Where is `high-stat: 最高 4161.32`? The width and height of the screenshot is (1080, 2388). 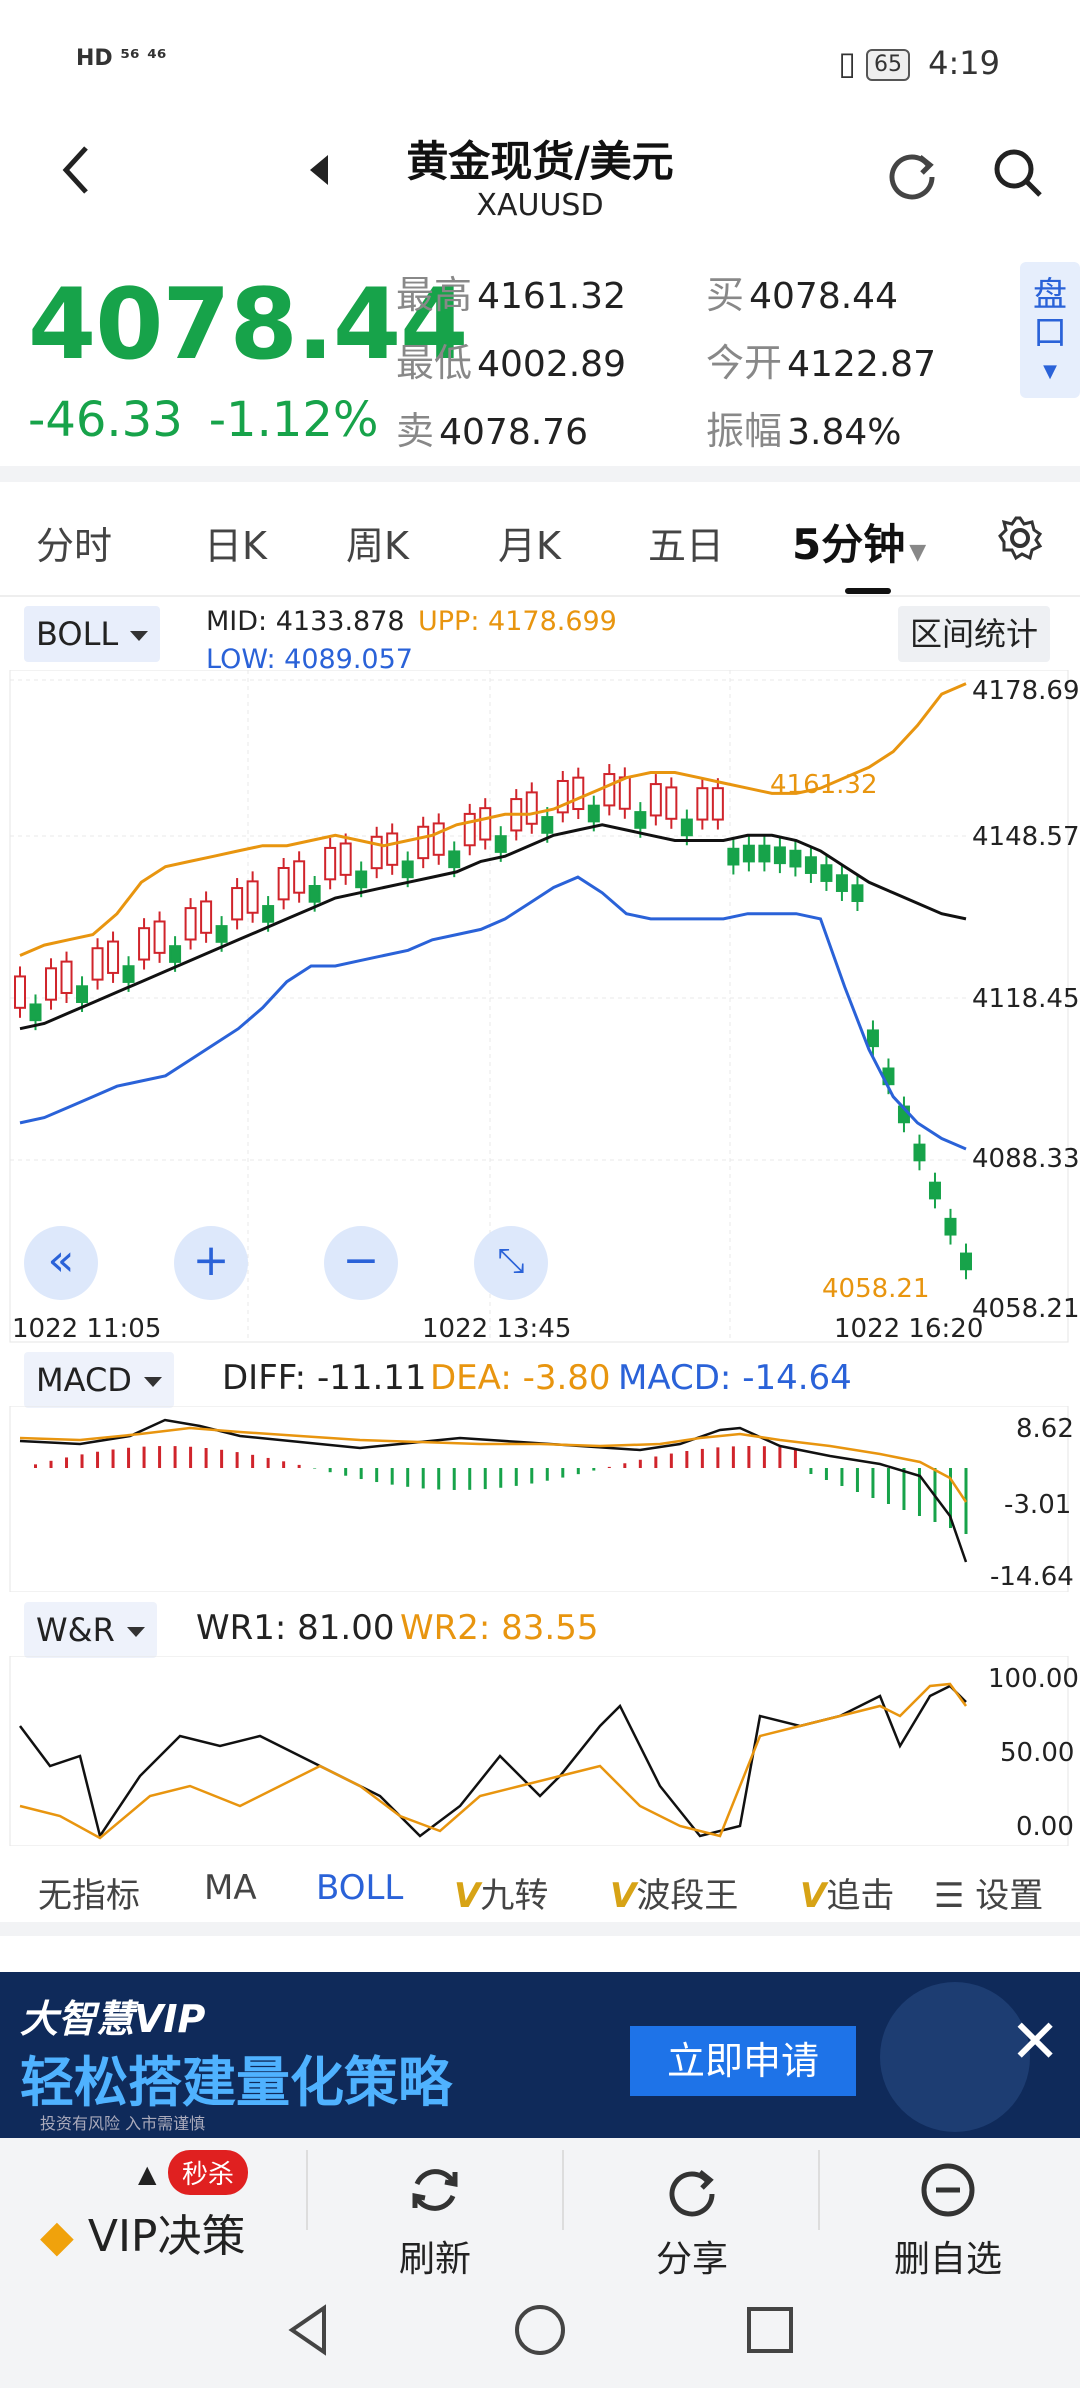 high-stat: 最高 4161.32 is located at coordinates (511, 295).